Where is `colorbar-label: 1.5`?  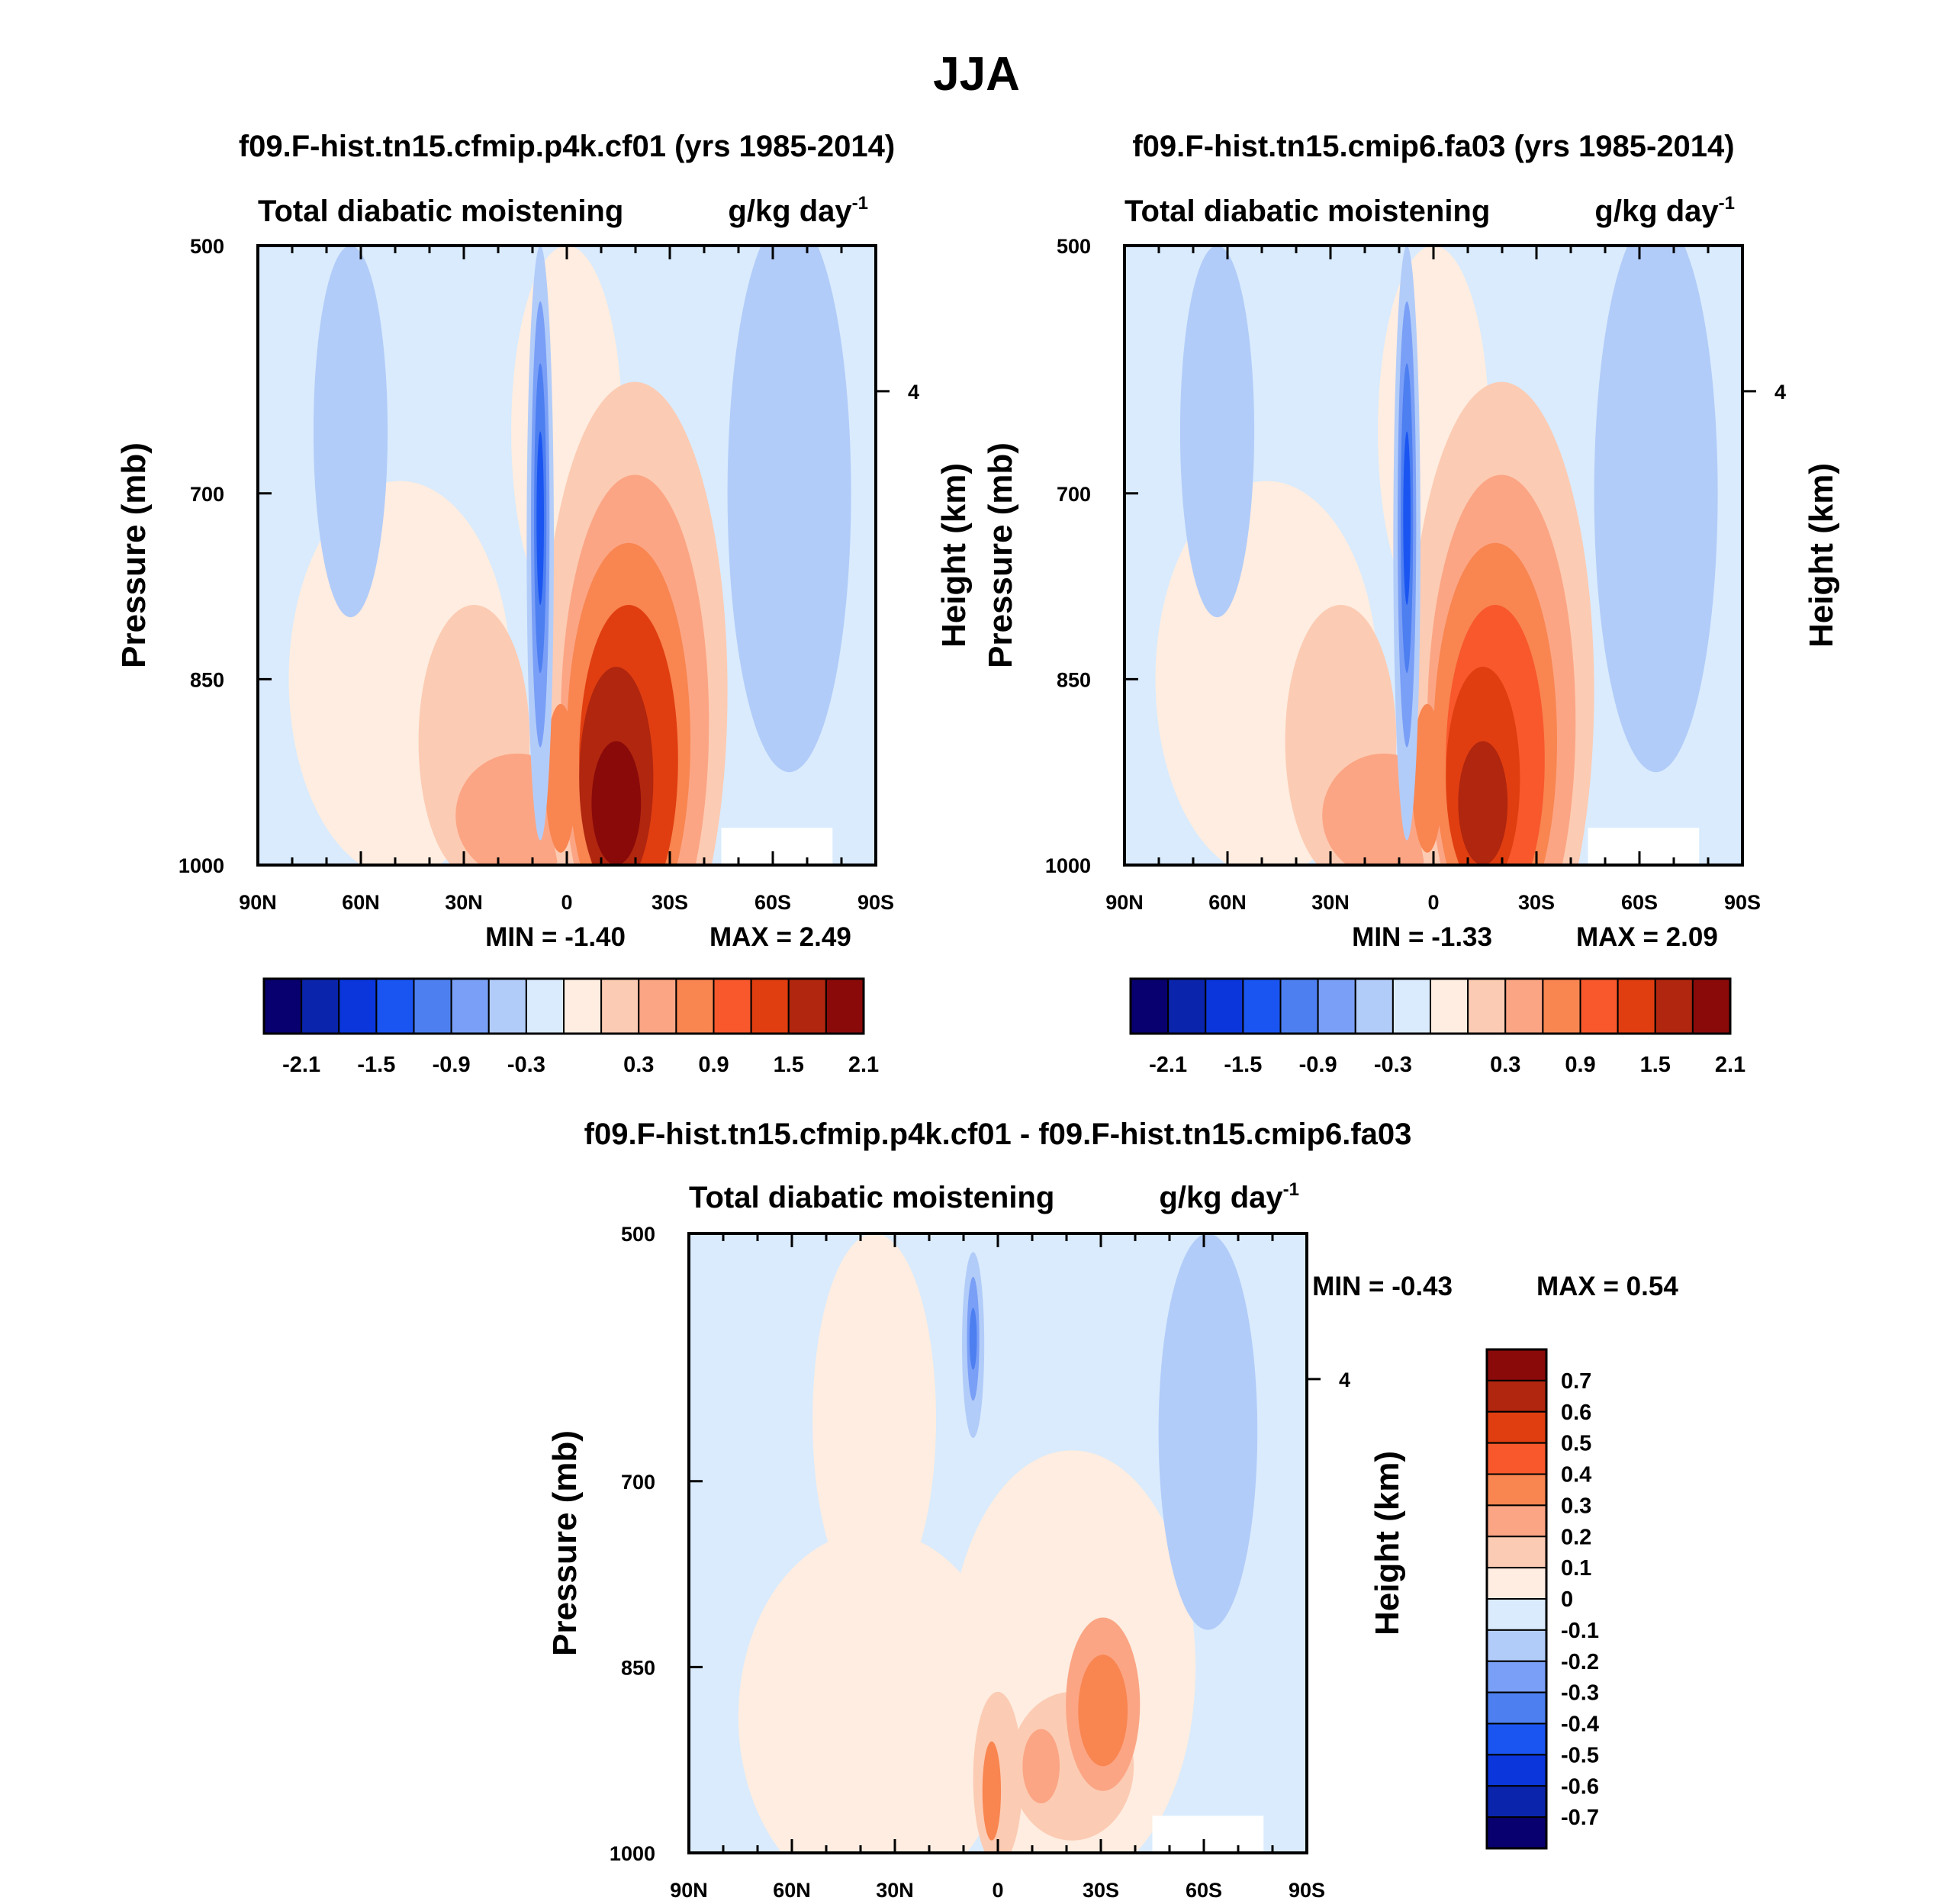 colorbar-label: 1.5 is located at coordinates (789, 1065).